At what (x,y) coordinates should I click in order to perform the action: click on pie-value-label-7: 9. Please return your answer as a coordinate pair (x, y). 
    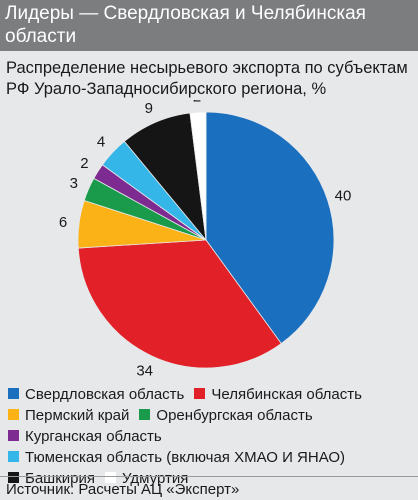
    Looking at the image, I should click on (149, 108).